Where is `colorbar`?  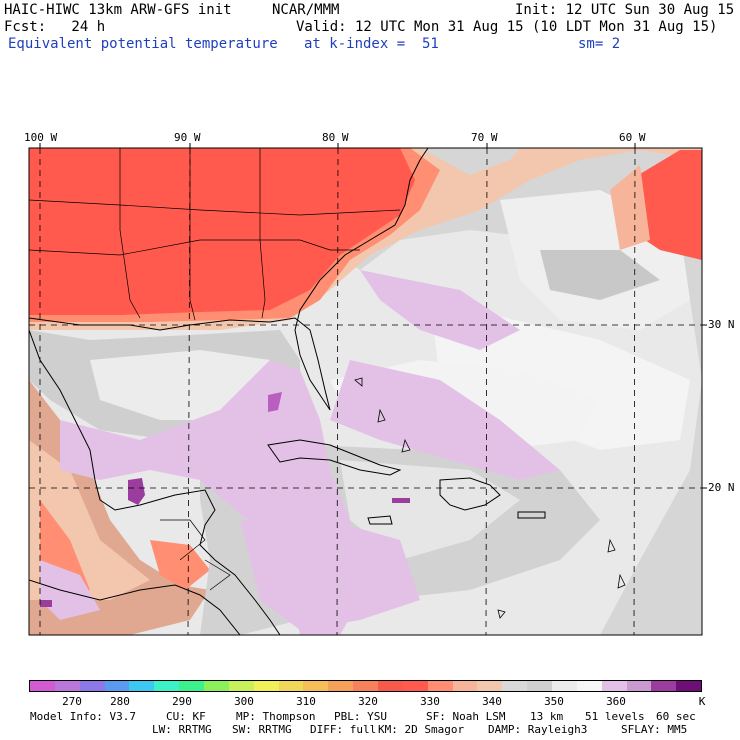
colorbar is located at coordinates (365, 686).